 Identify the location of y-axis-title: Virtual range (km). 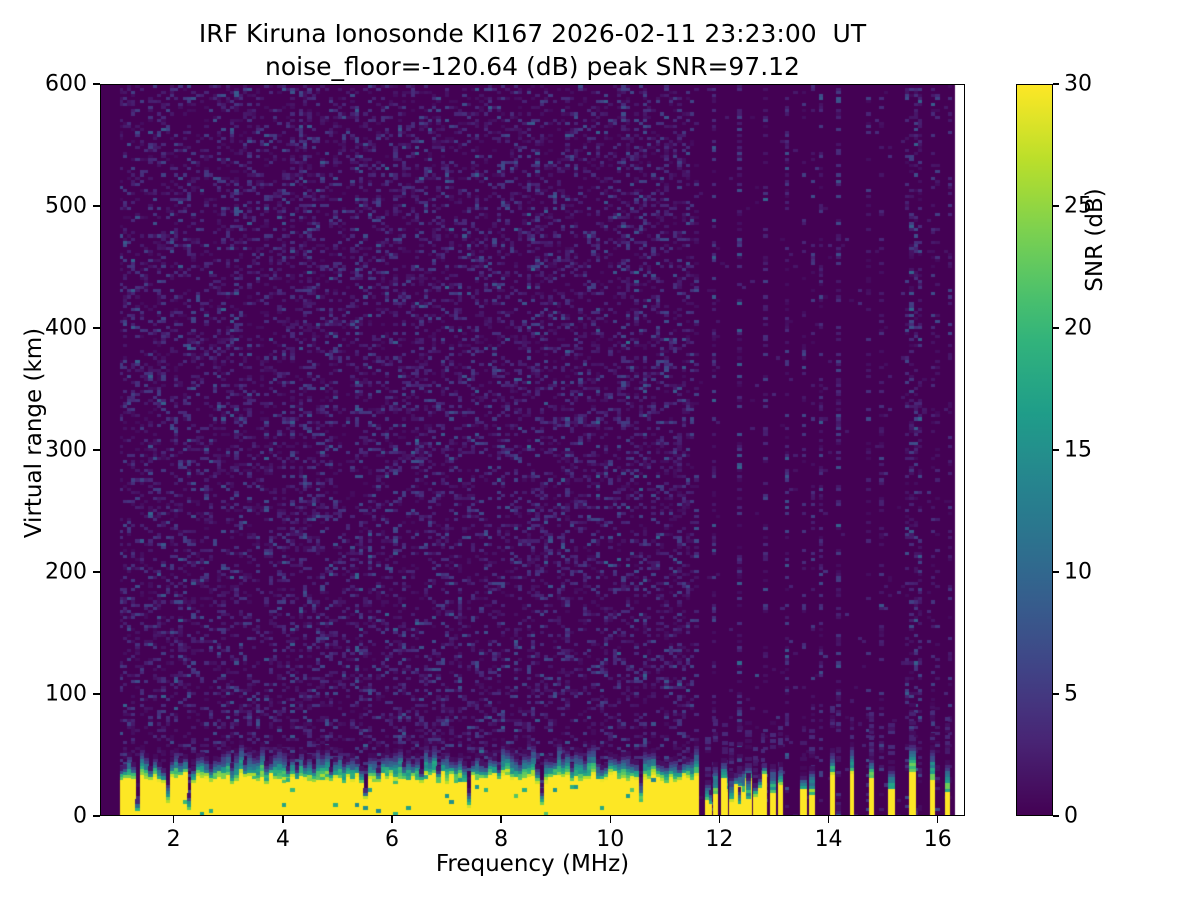
(34, 433).